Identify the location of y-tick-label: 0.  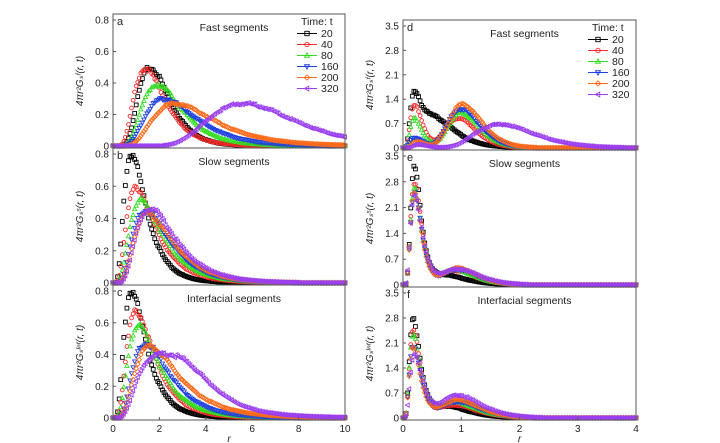
(396, 149).